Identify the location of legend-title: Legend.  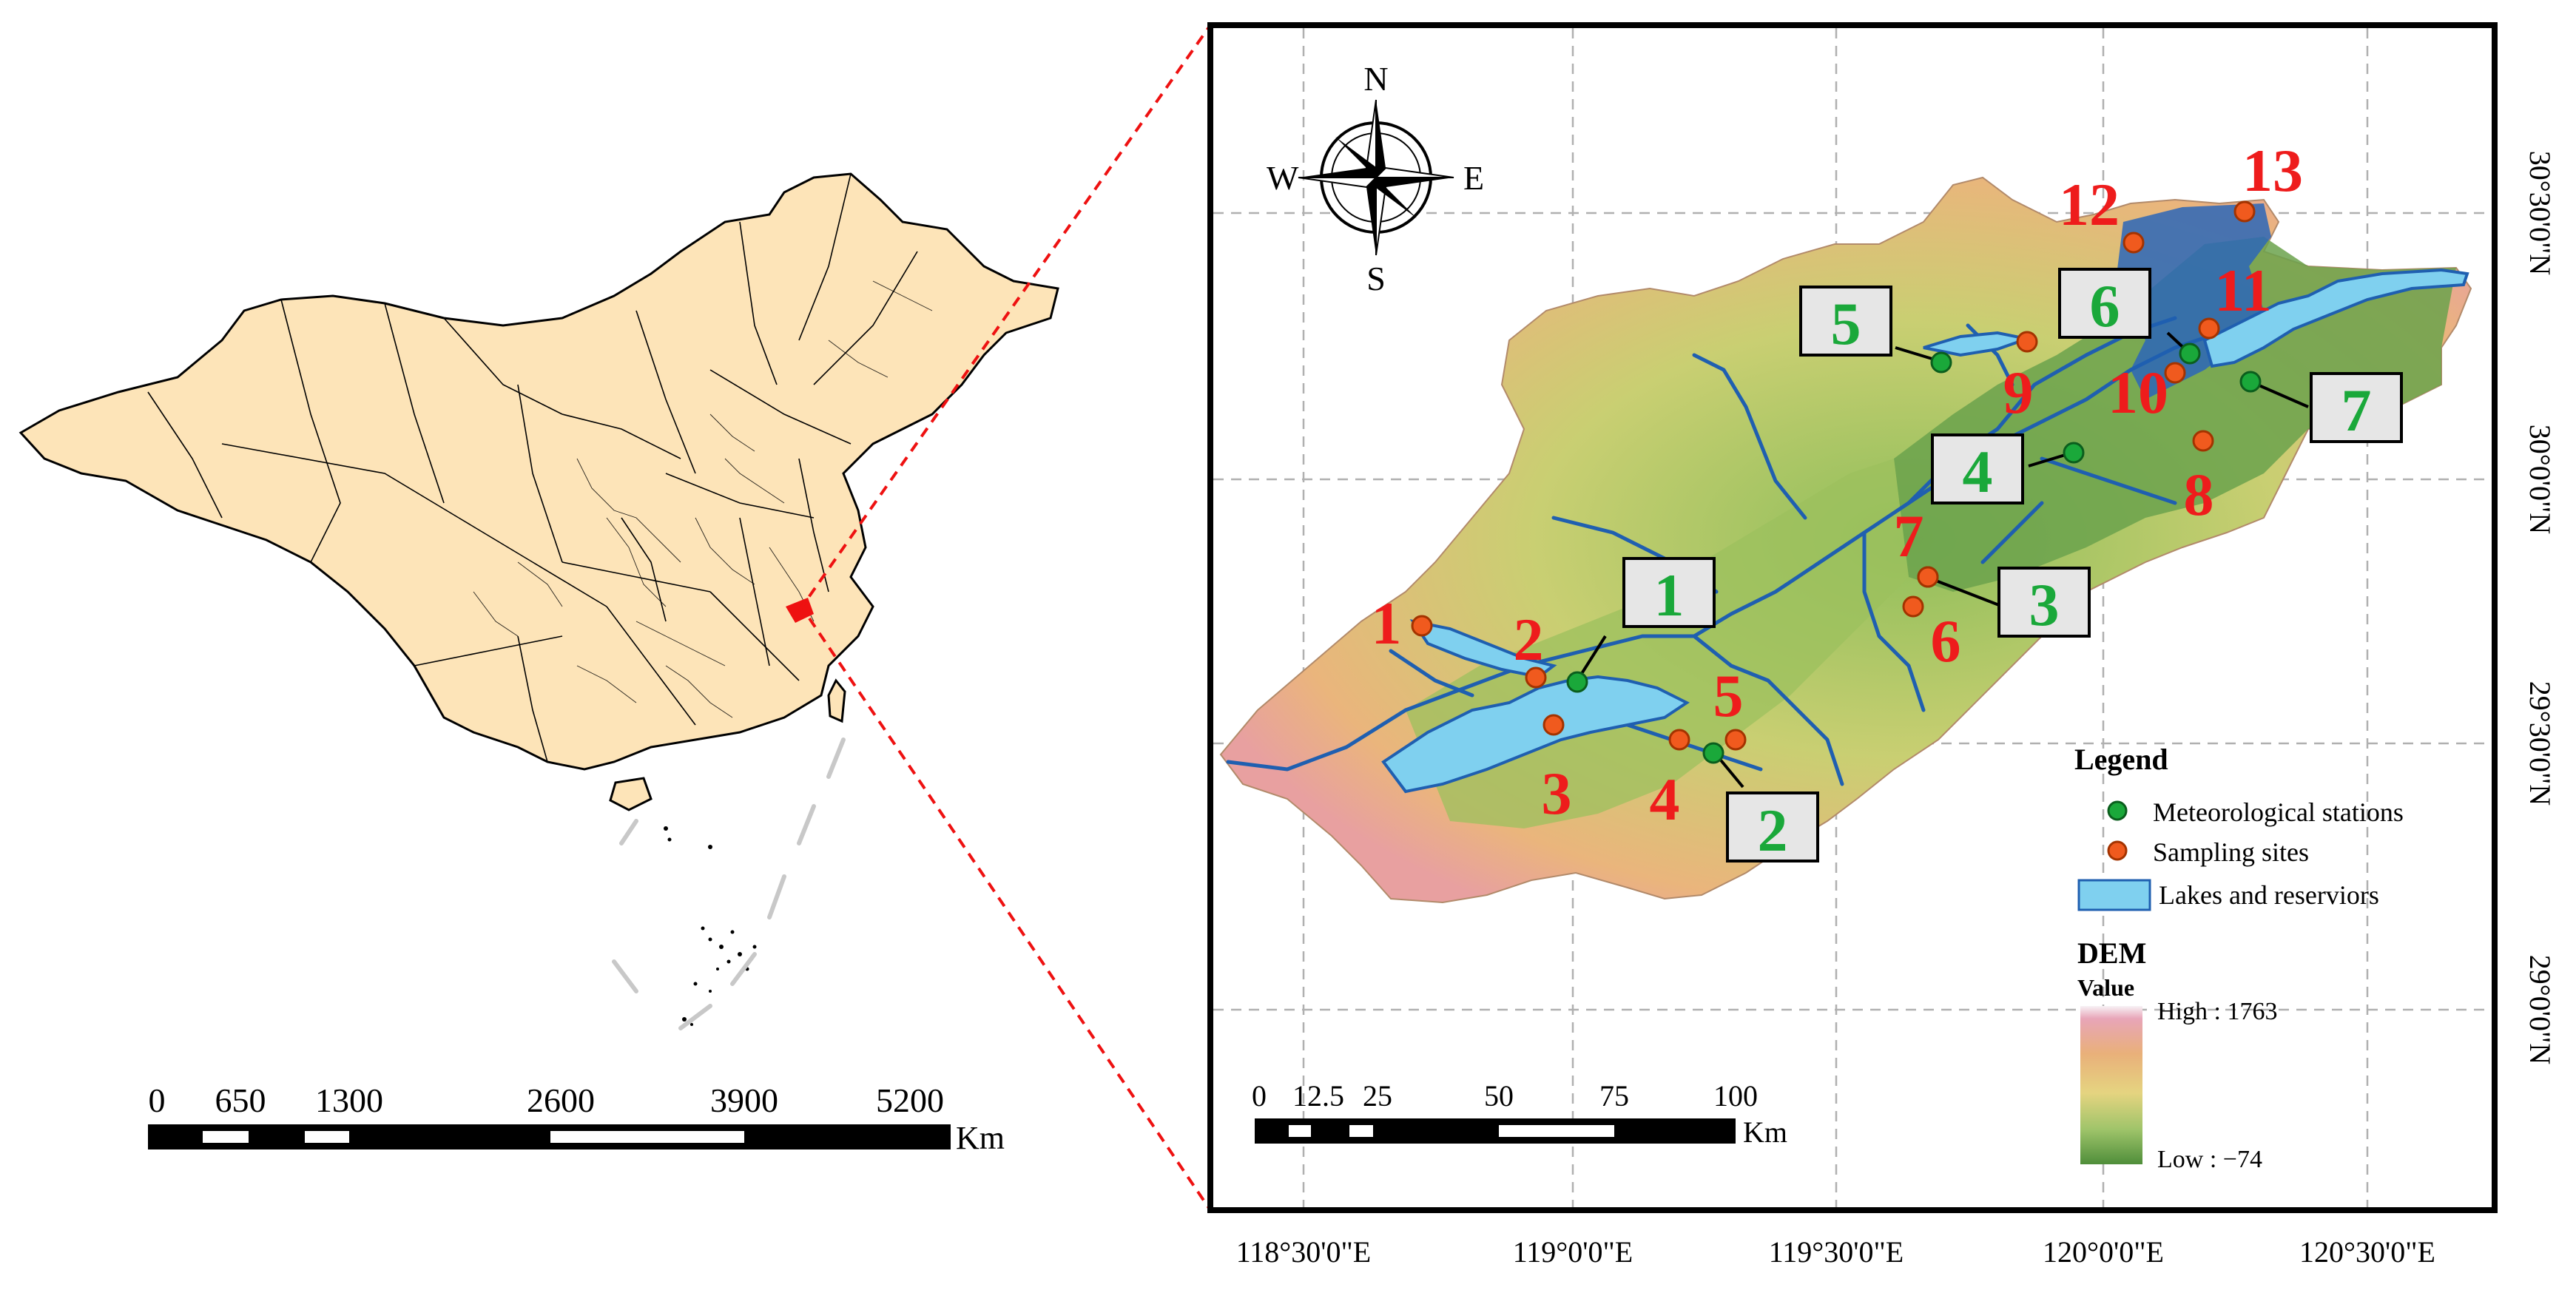
(2121, 759).